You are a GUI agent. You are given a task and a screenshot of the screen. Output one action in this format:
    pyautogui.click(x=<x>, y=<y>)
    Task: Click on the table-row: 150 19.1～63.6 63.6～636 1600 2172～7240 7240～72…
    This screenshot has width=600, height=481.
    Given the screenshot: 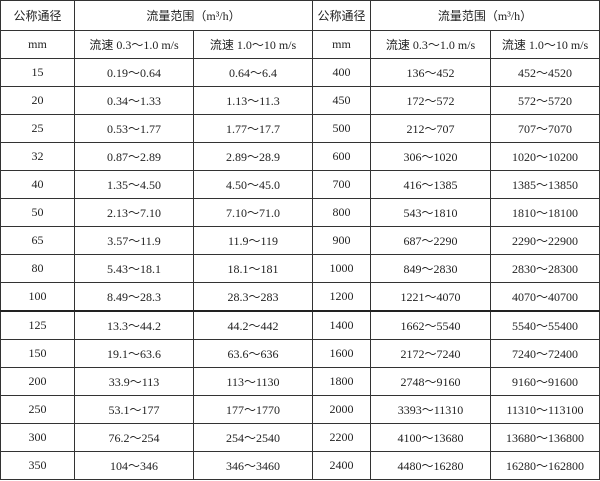 What is the action you would take?
    pyautogui.click(x=300, y=353)
    